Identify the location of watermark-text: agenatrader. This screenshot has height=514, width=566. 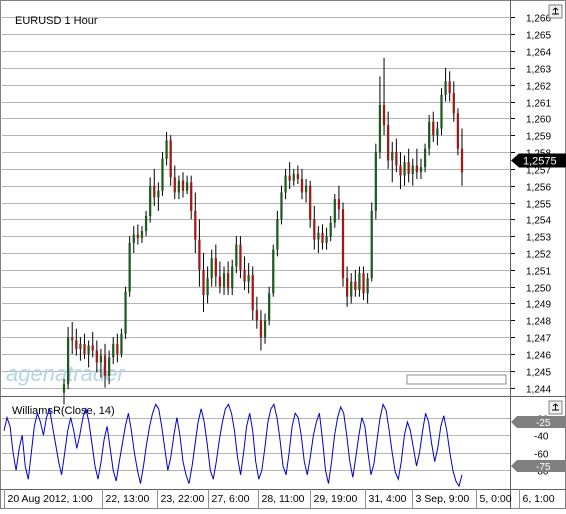
(66, 373).